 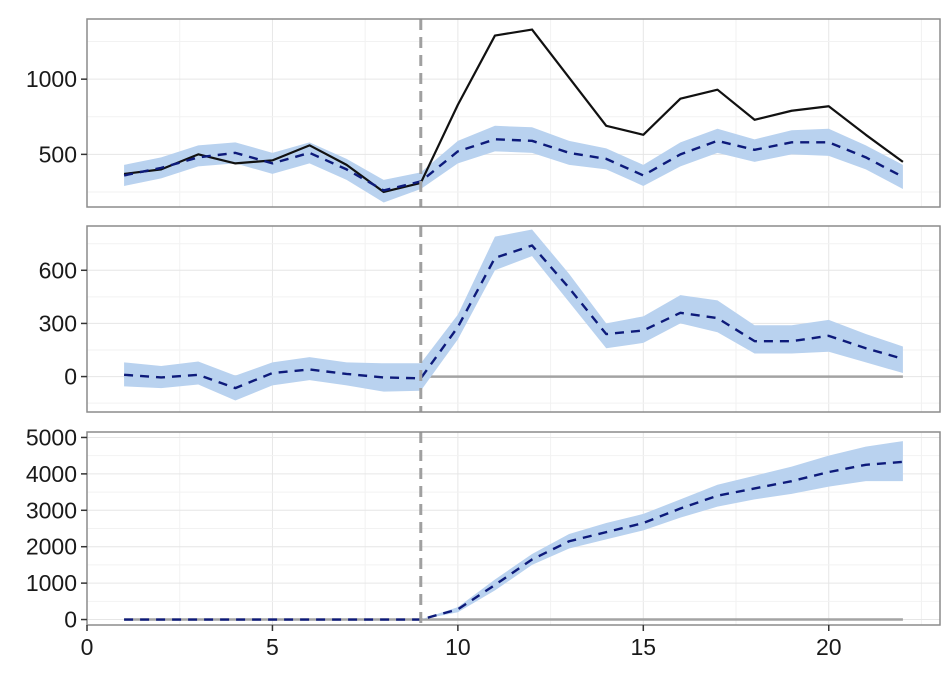 What do you see at coordinates (87, 647) in the screenshot?
I see `x-tick-label: 0` at bounding box center [87, 647].